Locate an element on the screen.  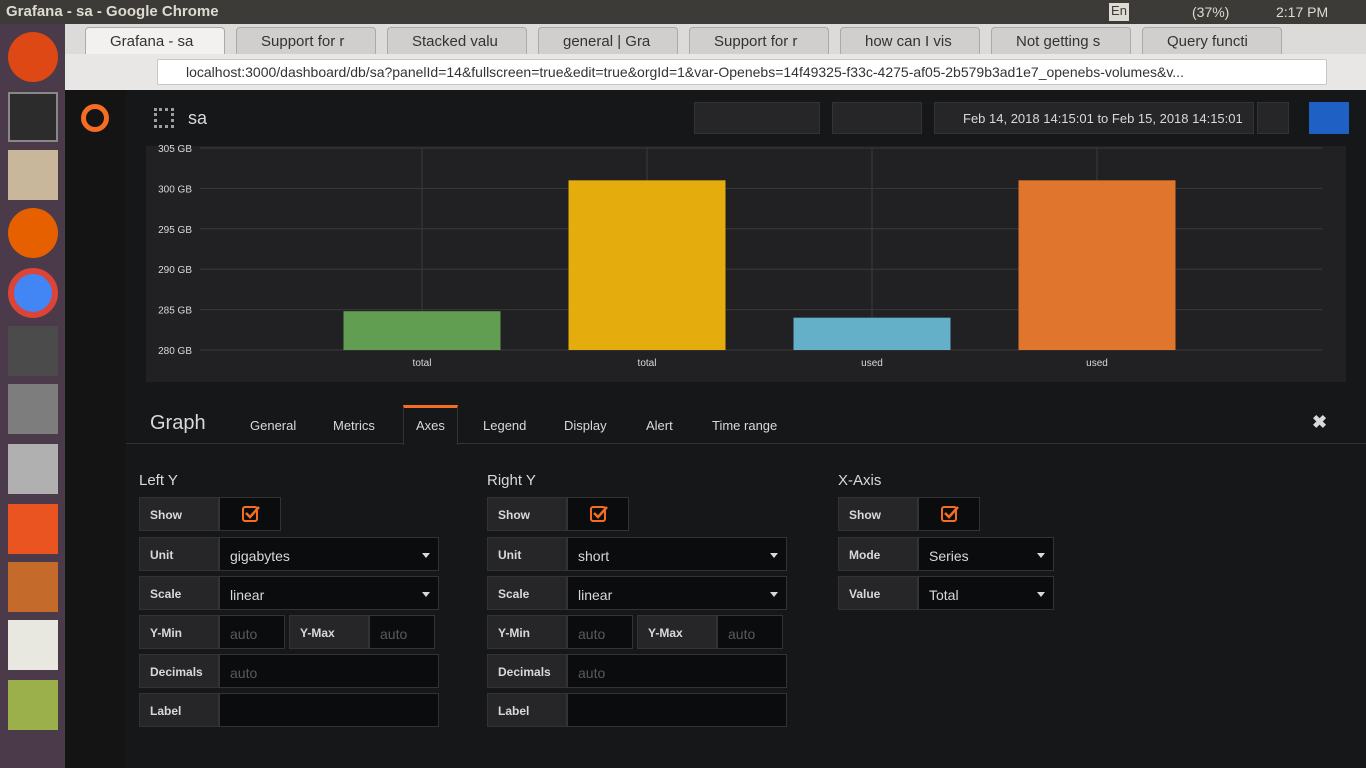
refresh-button is located at coordinates (1273, 118).